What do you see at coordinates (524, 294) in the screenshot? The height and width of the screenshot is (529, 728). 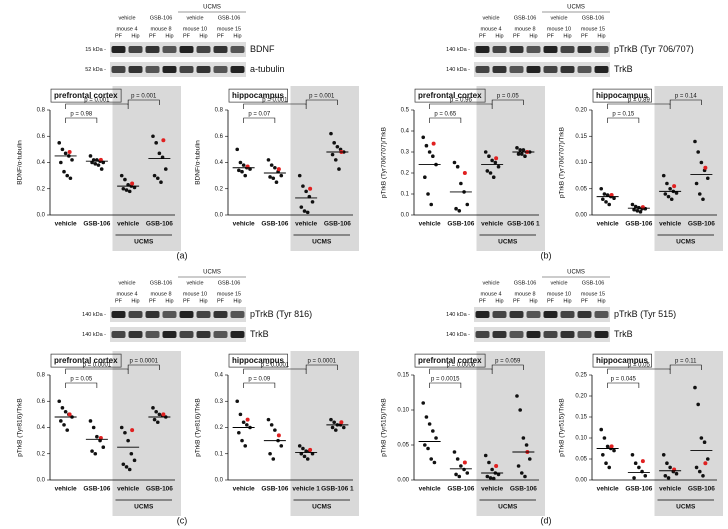 I see `blot-mouse: mouse 8` at bounding box center [524, 294].